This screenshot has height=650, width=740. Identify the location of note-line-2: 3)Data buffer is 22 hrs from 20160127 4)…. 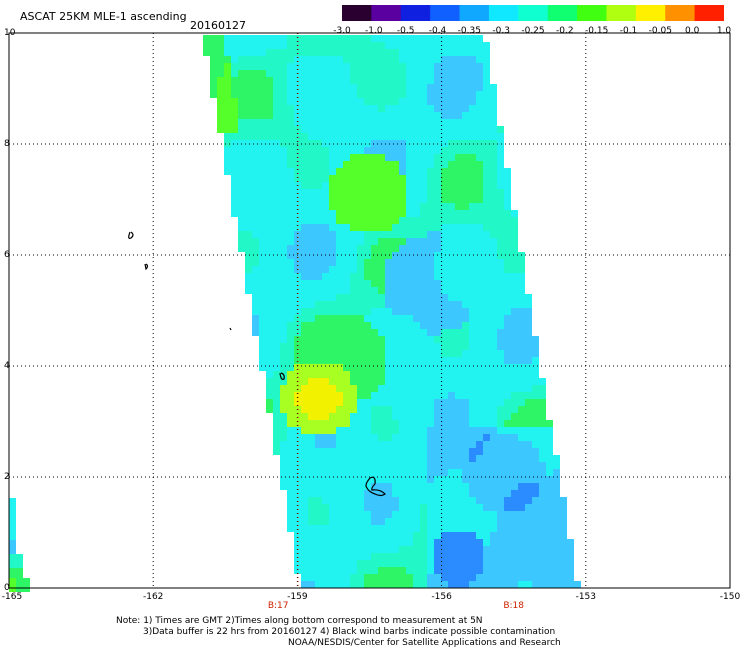
(349, 632).